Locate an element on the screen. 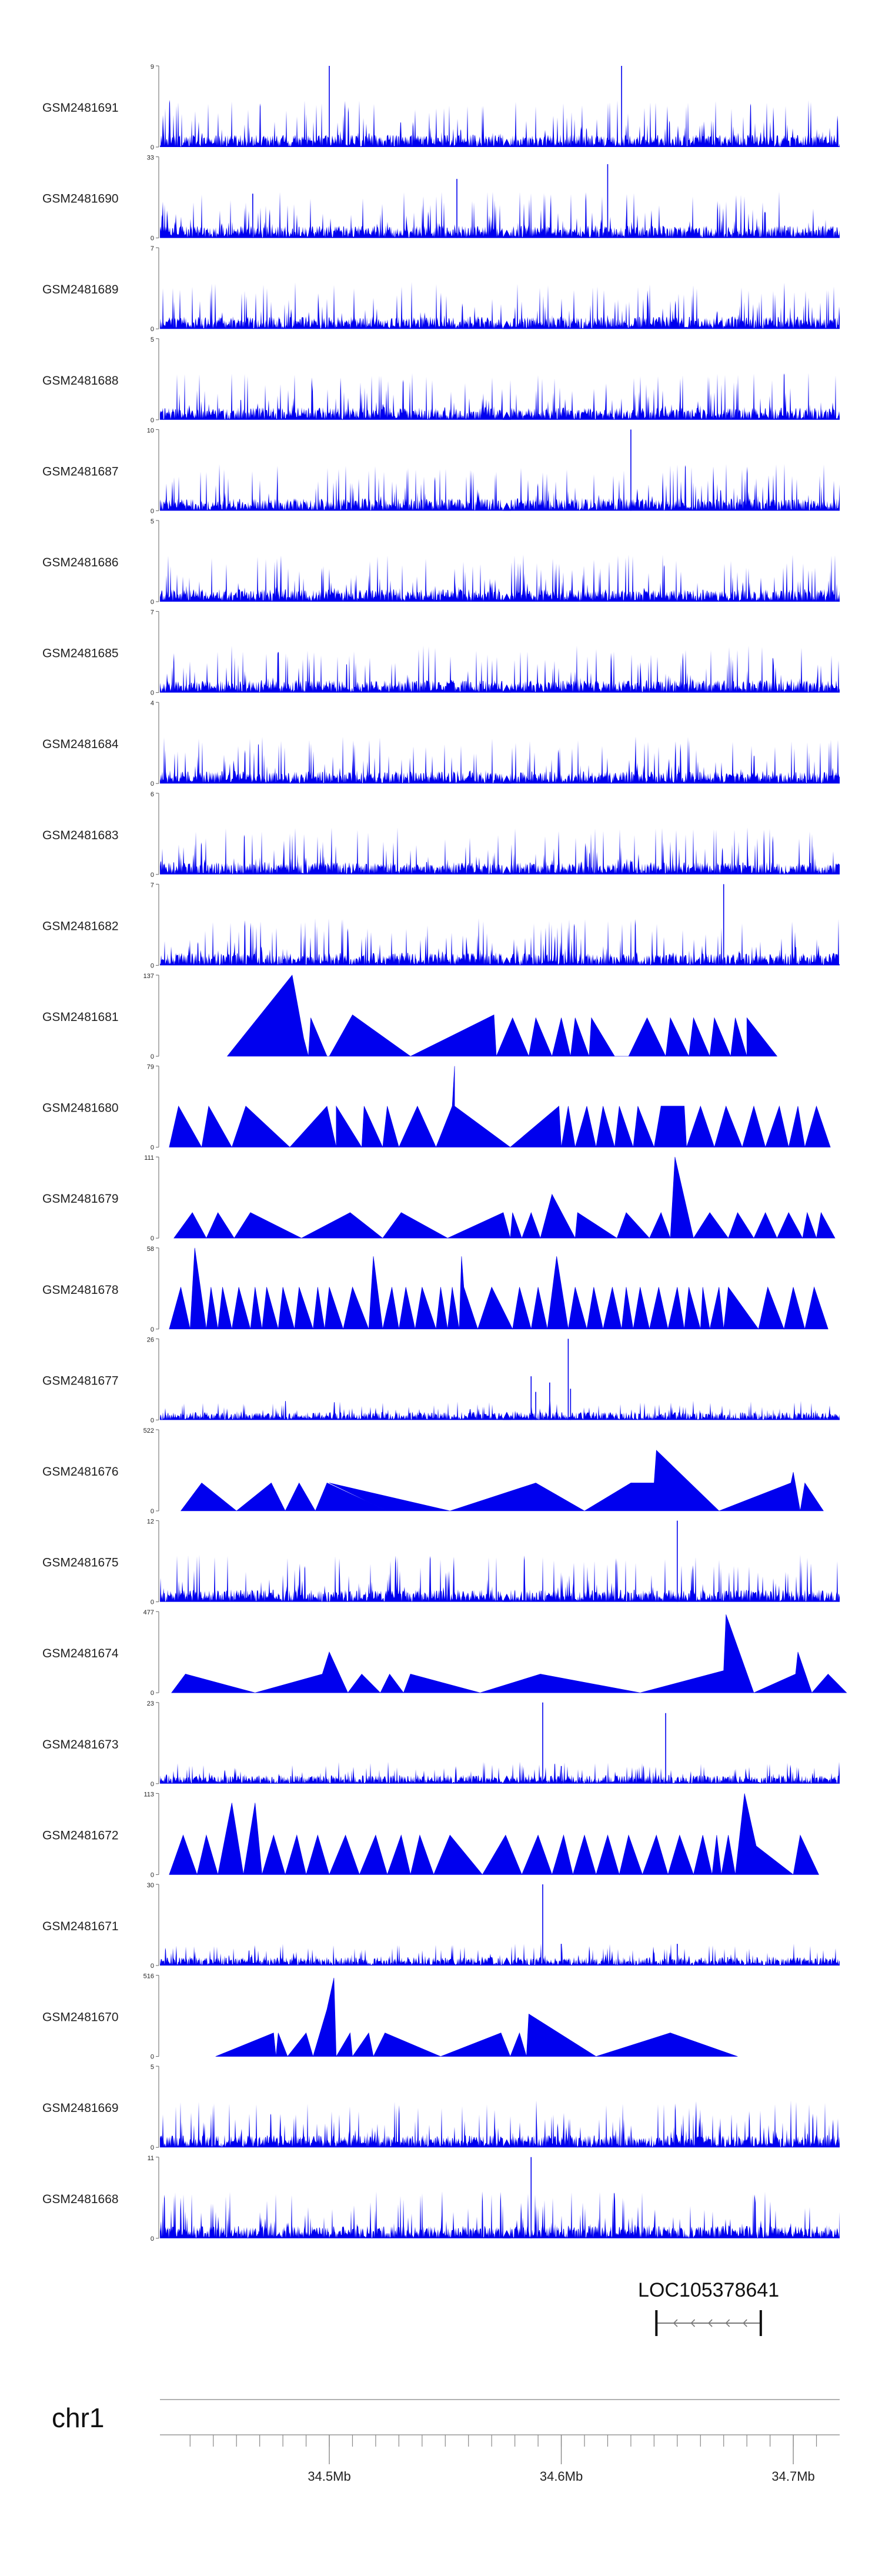 The image size is (882, 2576). track-label: GSM2481688 is located at coordinates (80, 381).